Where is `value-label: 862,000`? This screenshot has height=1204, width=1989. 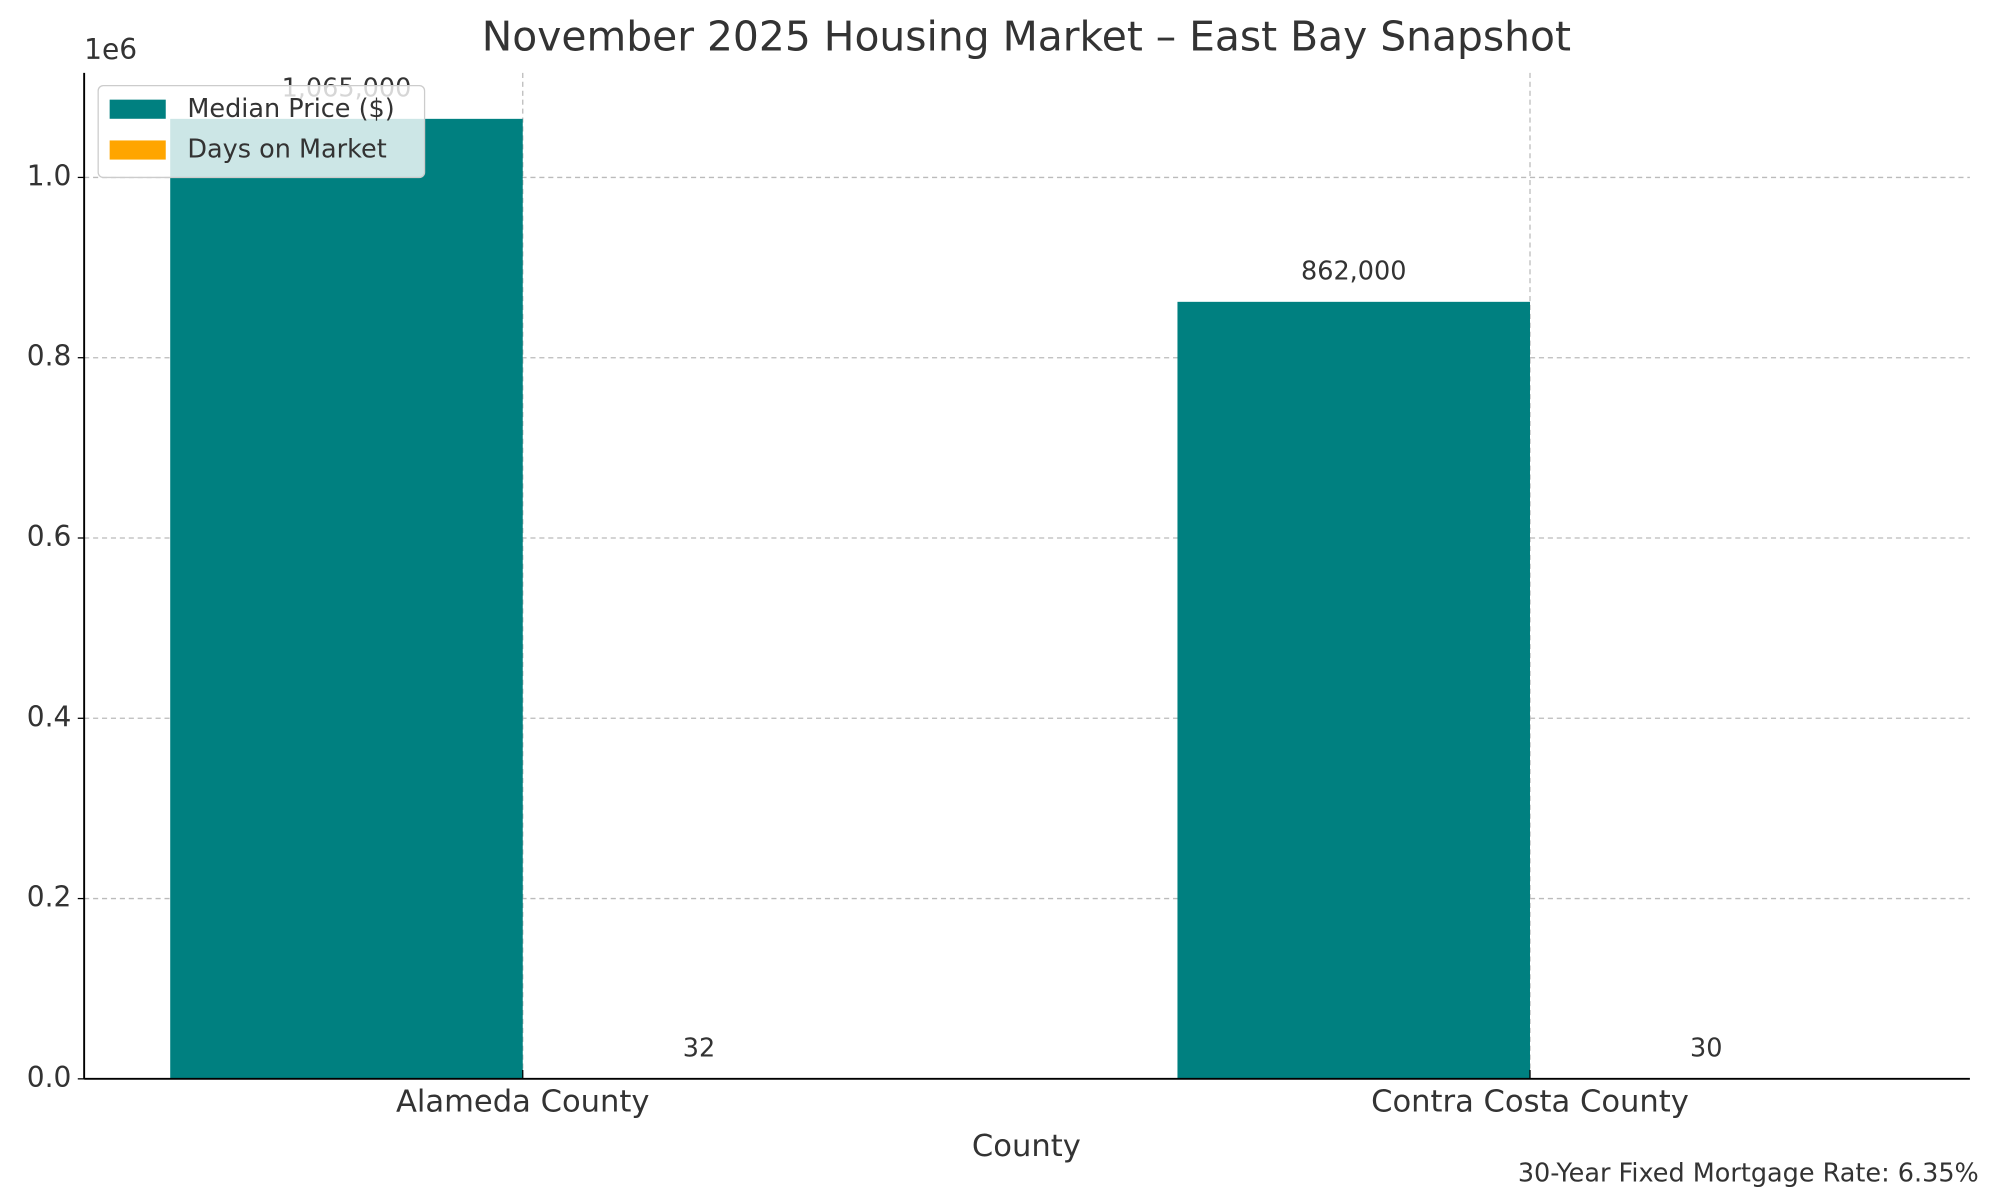 value-label: 862,000 is located at coordinates (1353, 272).